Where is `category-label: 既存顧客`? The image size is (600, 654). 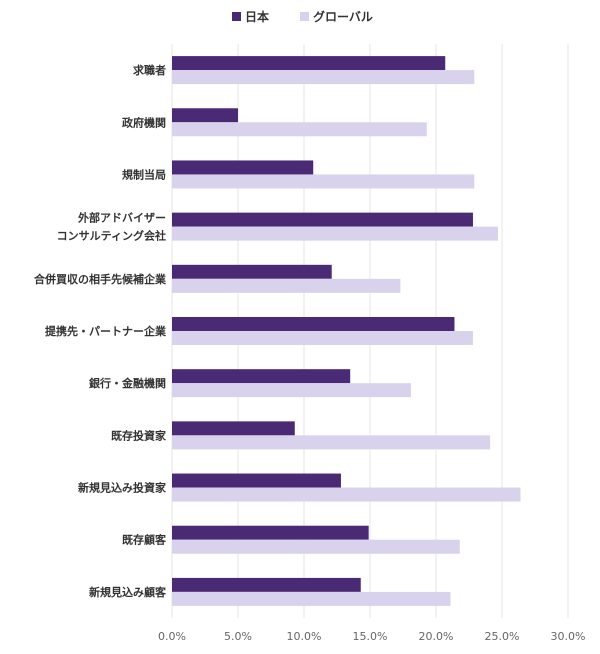 category-label: 既存顧客 is located at coordinates (144, 540).